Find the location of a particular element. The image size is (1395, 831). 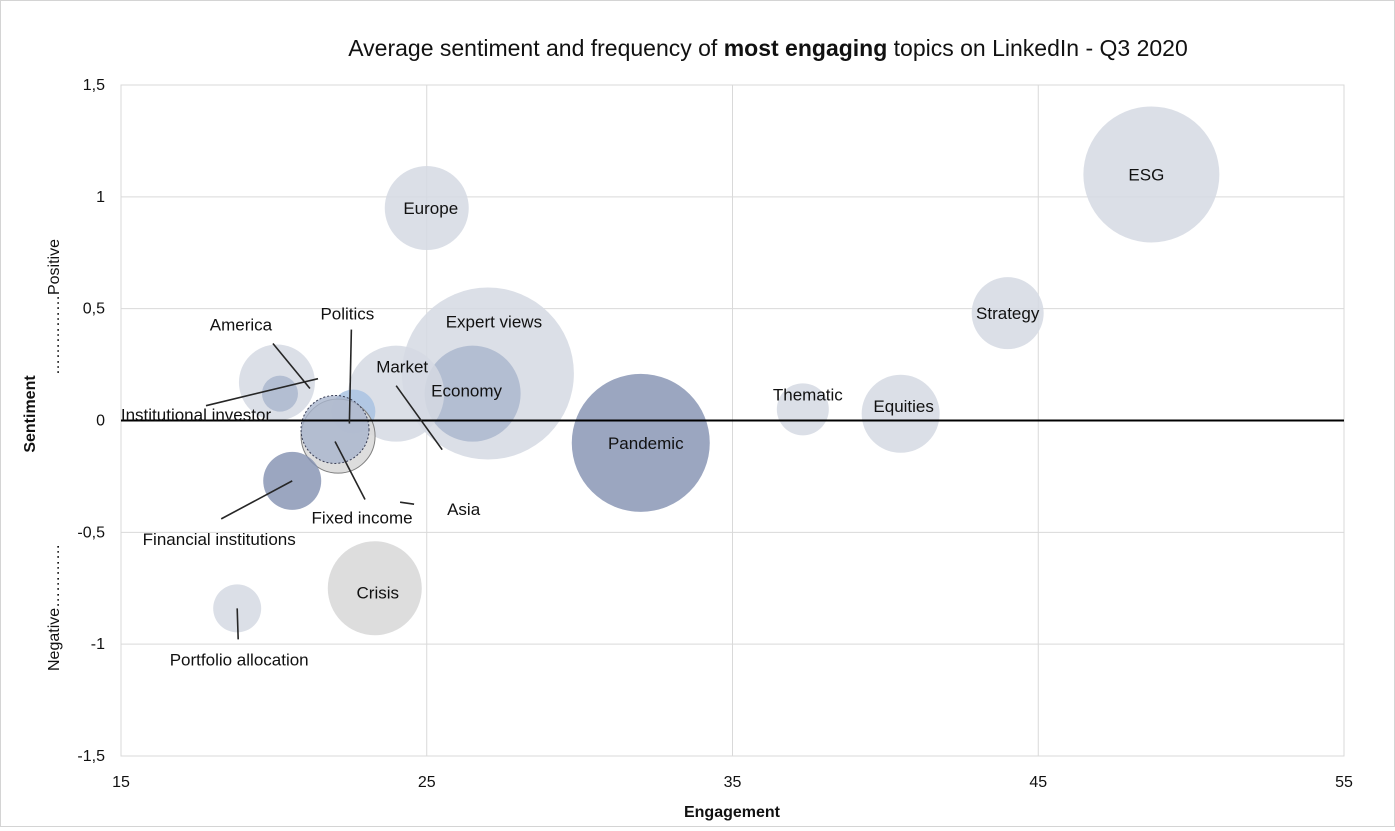

bubble-label-thematic: Thematic is located at coordinates (808, 394).